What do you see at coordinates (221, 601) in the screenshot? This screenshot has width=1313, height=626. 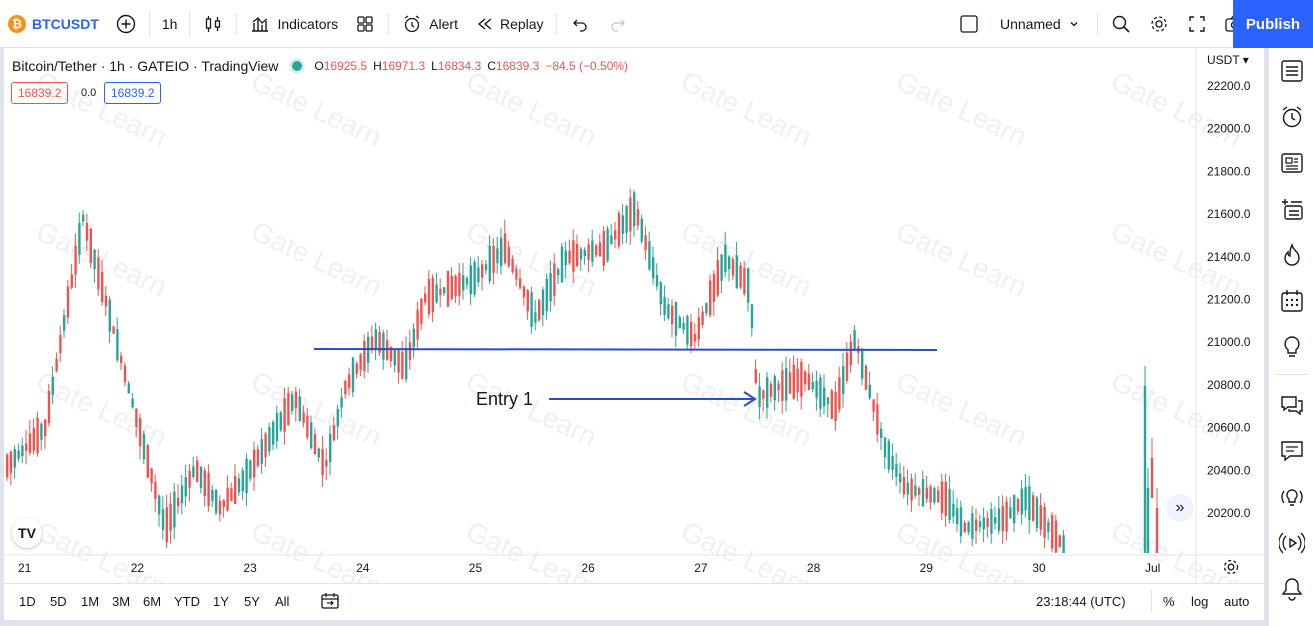 I see `range-button-1y: 1Y` at bounding box center [221, 601].